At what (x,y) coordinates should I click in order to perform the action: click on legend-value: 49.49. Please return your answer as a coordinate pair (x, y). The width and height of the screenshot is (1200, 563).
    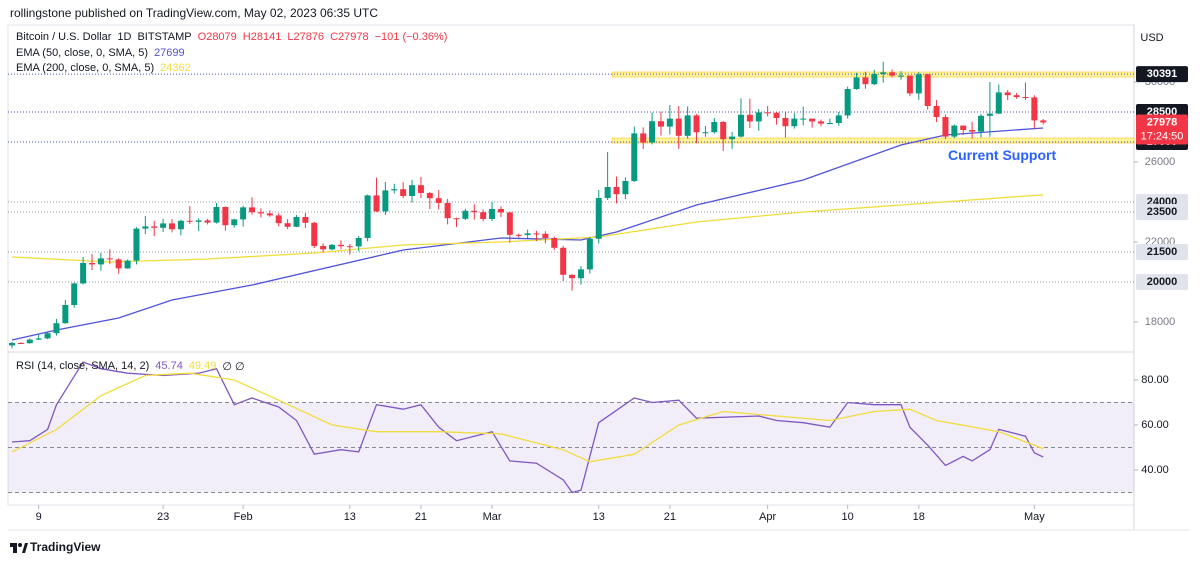
    Looking at the image, I should click on (202, 366).